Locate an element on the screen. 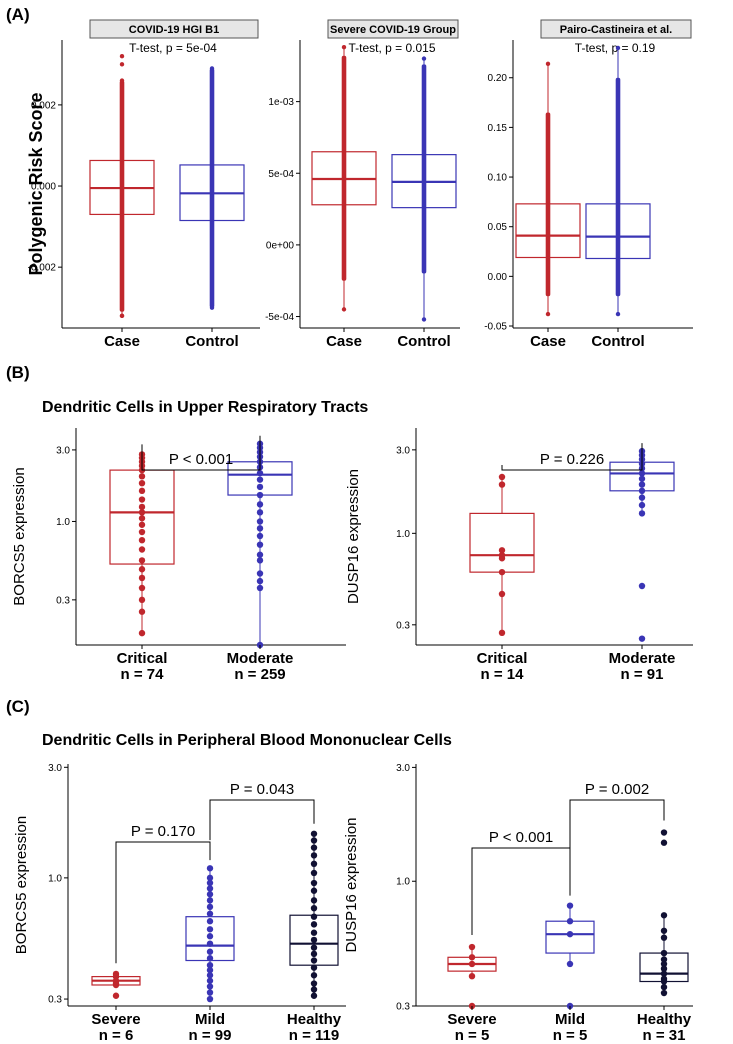  chart0-control-xtick-label: Control is located at coordinates (211, 341).